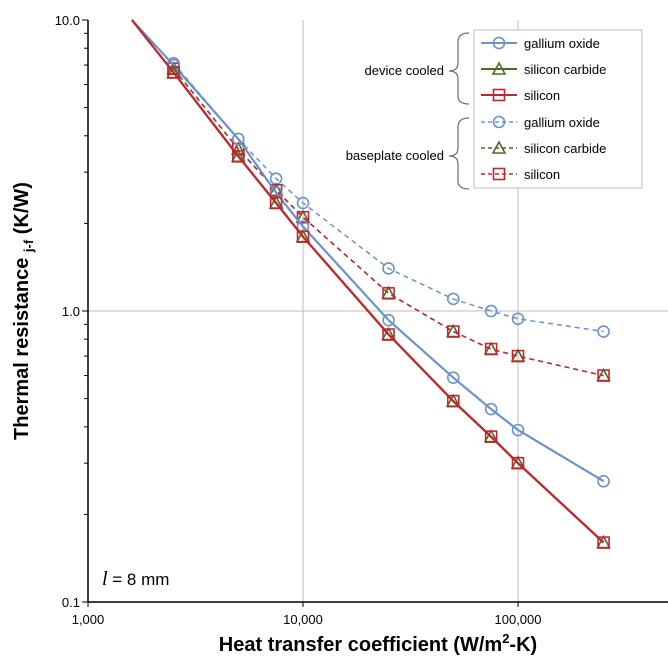  I want to click on x-tick-label: 1,000, so click(88, 619).